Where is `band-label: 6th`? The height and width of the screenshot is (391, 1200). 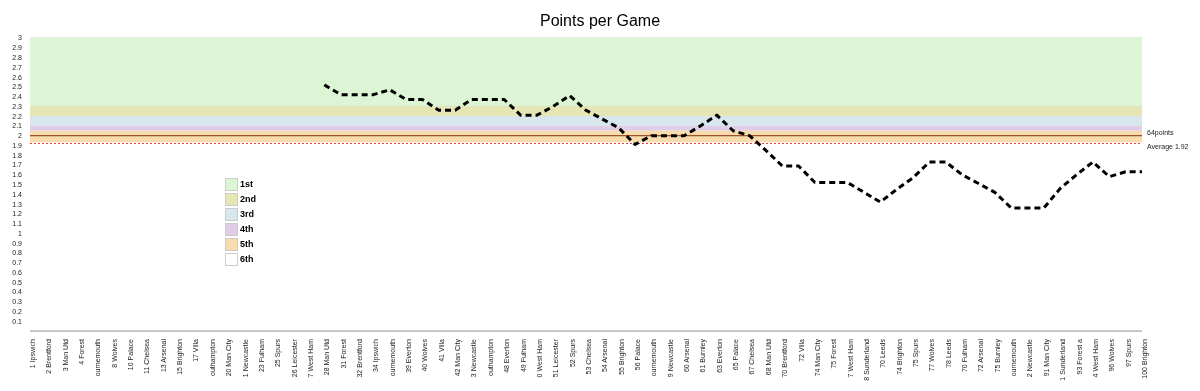
band-label: 6th is located at coordinates (247, 259).